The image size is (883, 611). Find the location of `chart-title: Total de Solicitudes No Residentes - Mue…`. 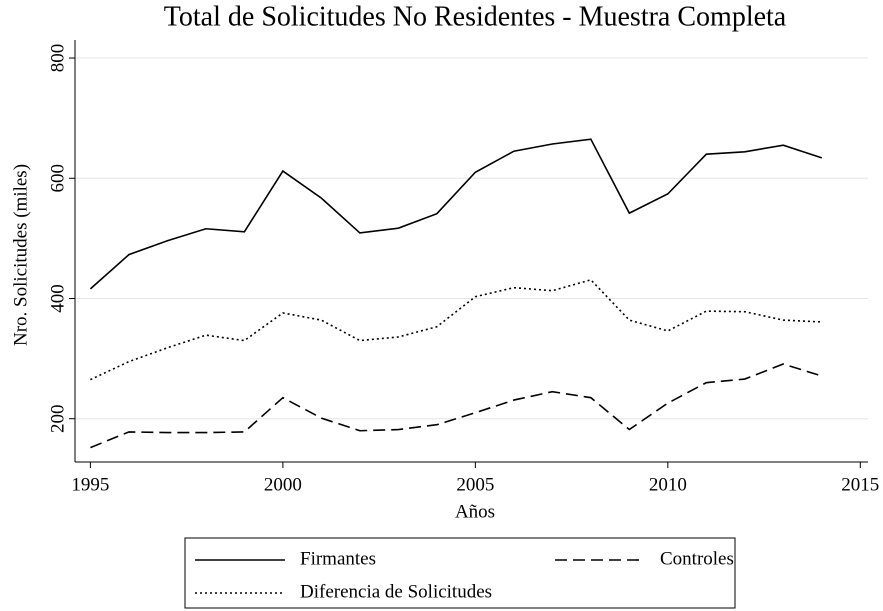

chart-title: Total de Solicitudes No Residentes - Mue… is located at coordinates (475, 16).